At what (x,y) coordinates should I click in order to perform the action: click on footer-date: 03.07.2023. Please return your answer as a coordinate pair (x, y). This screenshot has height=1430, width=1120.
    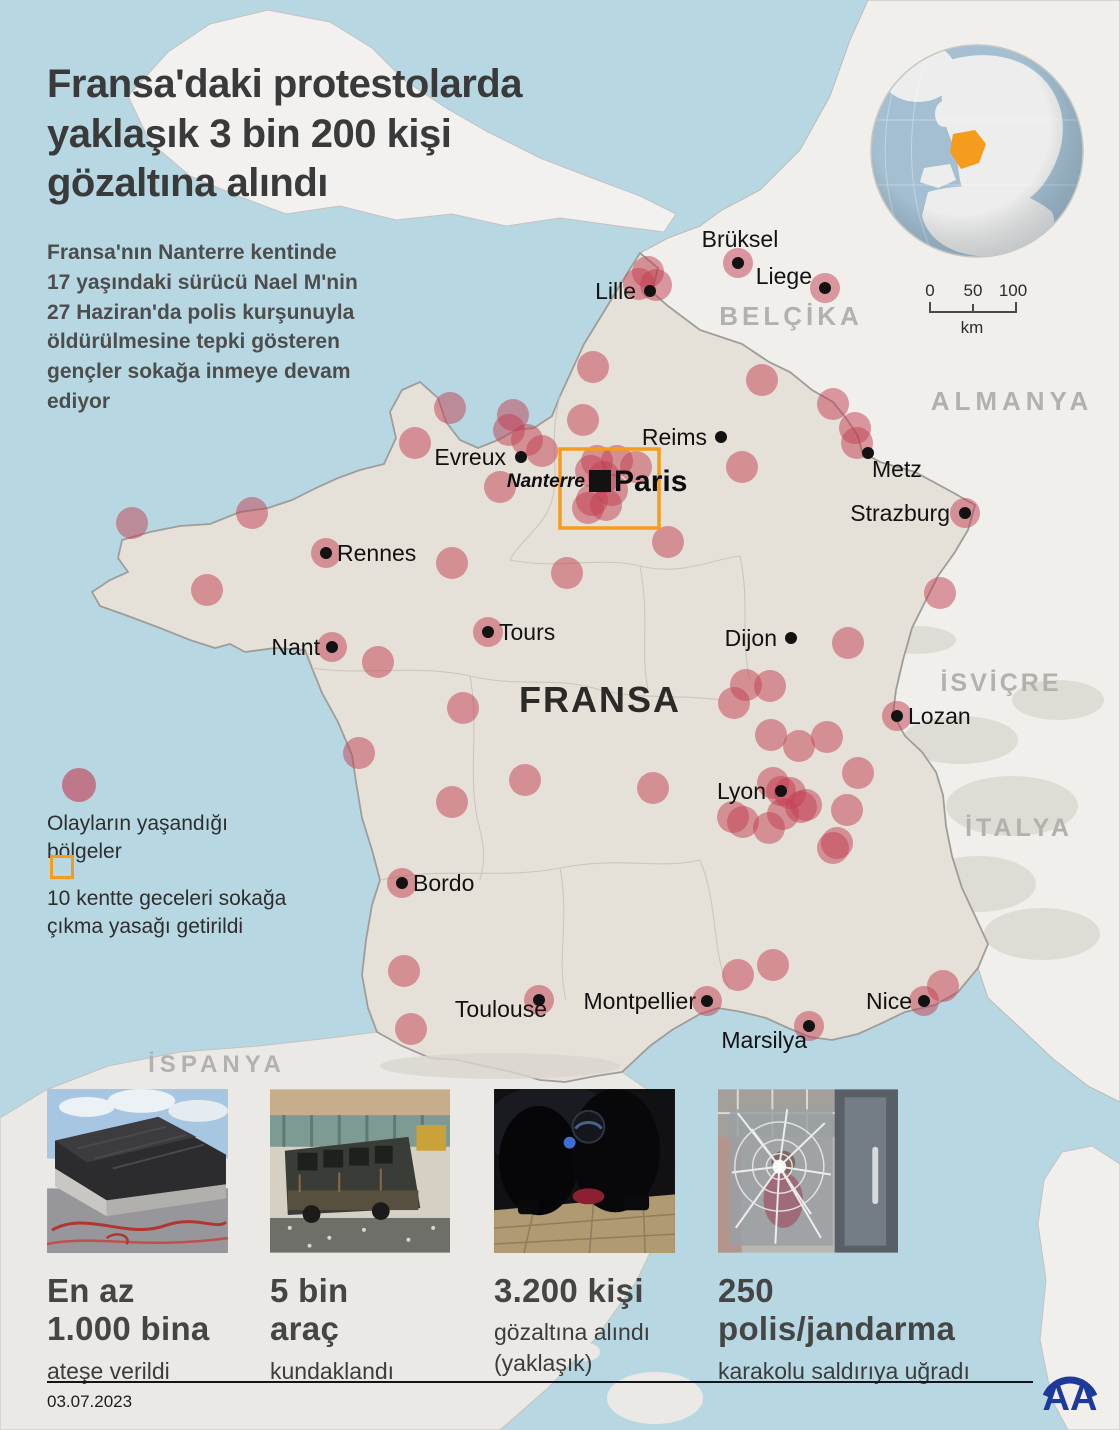
    Looking at the image, I should click on (90, 1401).